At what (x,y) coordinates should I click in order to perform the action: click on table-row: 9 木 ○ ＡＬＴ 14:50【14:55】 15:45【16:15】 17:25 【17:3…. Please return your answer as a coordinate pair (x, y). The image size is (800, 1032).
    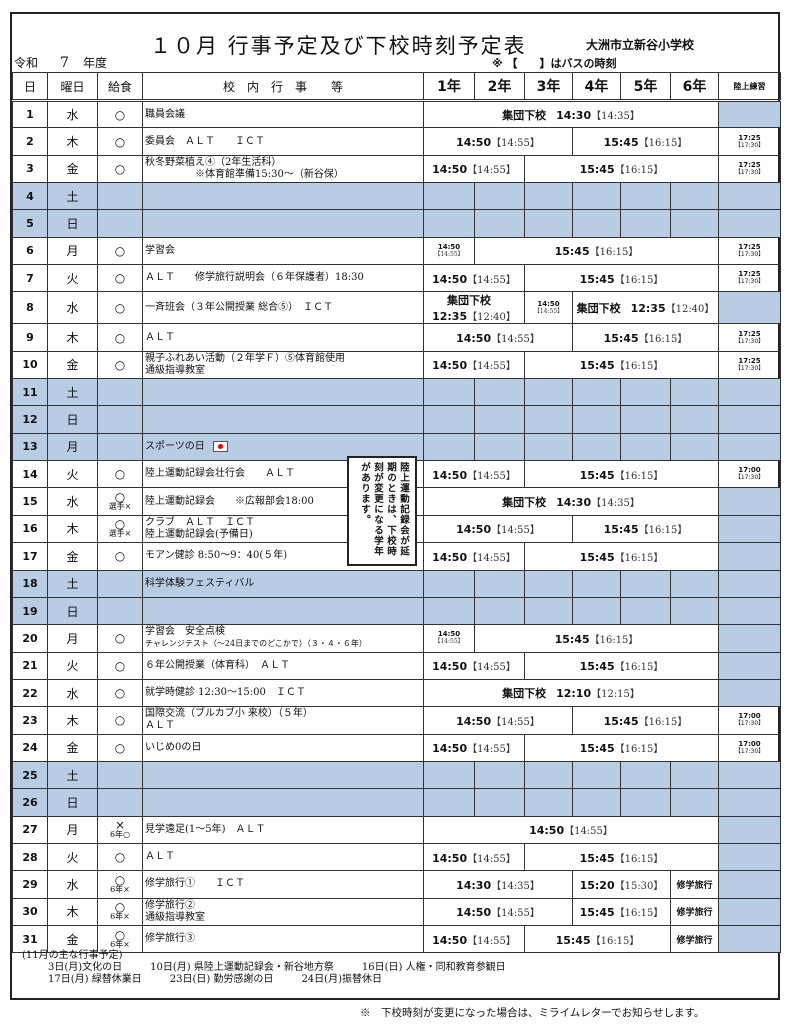
    Looking at the image, I should click on (396, 337).